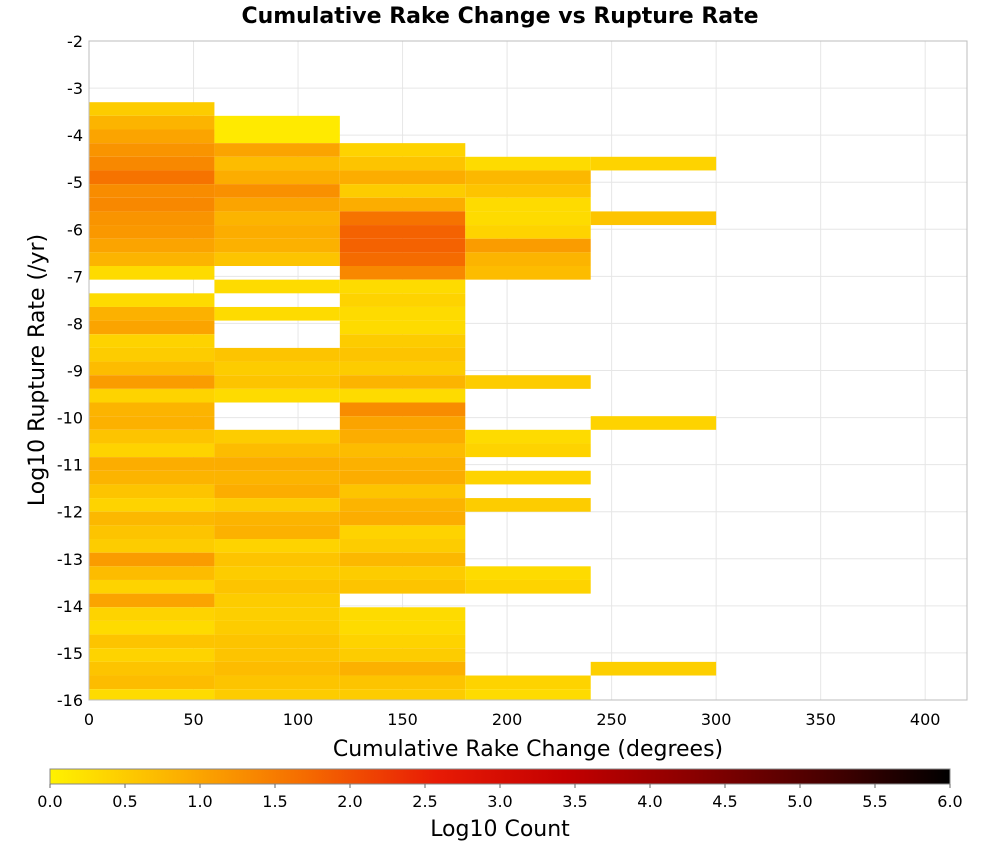 This screenshot has width=1000, height=854. What do you see at coordinates (70, 371) in the screenshot?
I see `y-tick-labels: -2 -3 -4 -5 -6 -7 -8 -9 -10 -11 -12 -13 -14 -15 -16` at bounding box center [70, 371].